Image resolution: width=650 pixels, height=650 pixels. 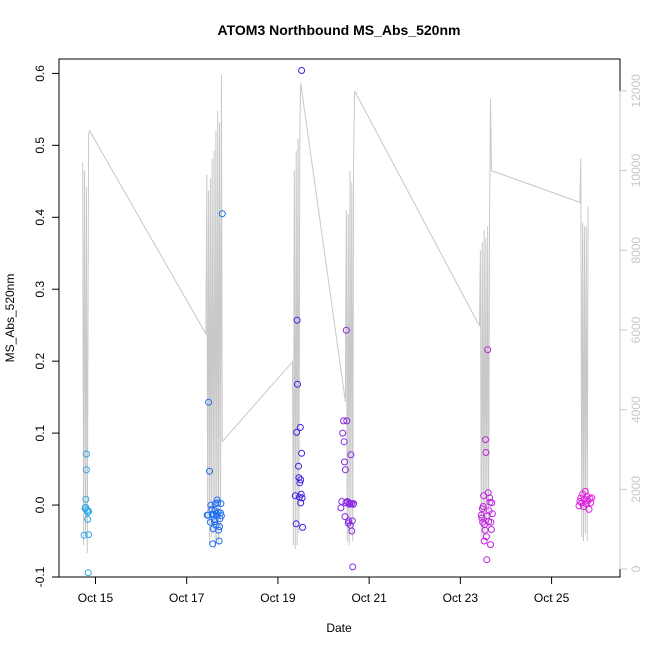 What do you see at coordinates (40, 504) in the screenshot?
I see `y-tick-label: 0.0` at bounding box center [40, 504].